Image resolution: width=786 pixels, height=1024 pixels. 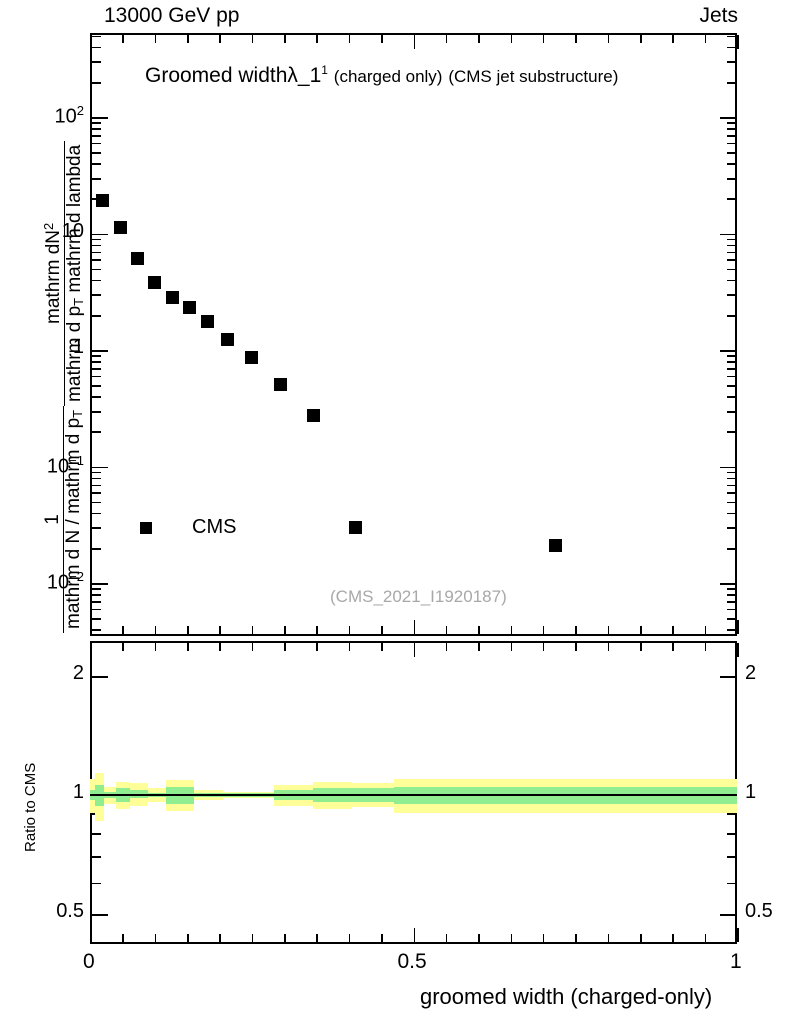 I want to click on y-tick-label-main: 1, so click(x=78, y=347).